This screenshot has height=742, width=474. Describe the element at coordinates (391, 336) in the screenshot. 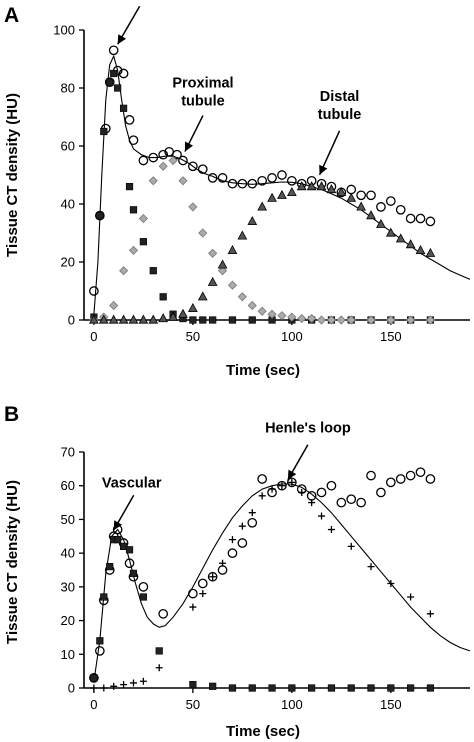

I see `panel-a-x-tick-label: 150` at that location.